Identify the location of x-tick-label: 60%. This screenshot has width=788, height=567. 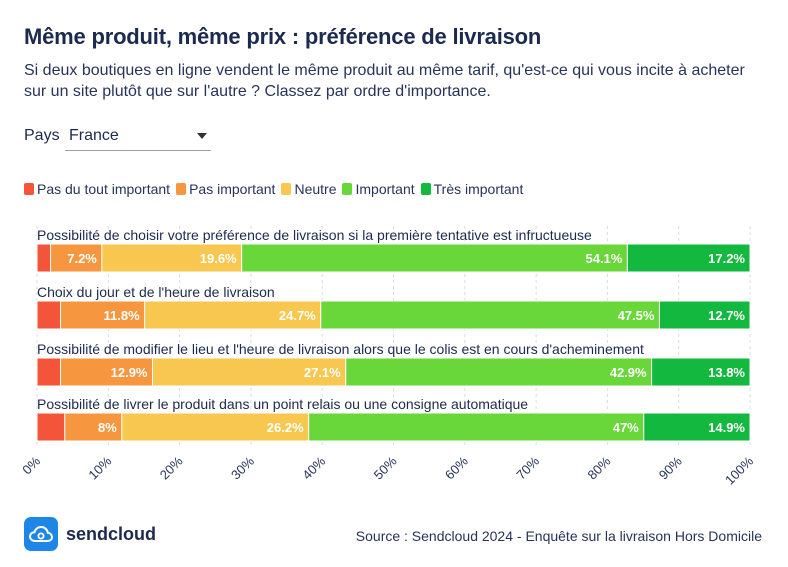
(456, 467).